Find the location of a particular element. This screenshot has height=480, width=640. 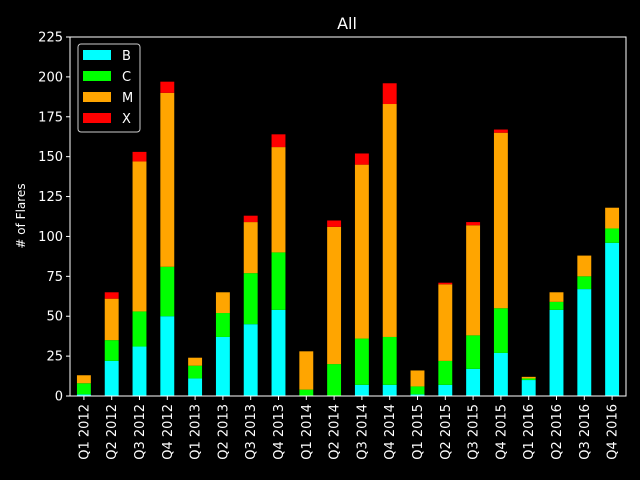

x-tick-label: Q4 2012 is located at coordinates (168, 432).